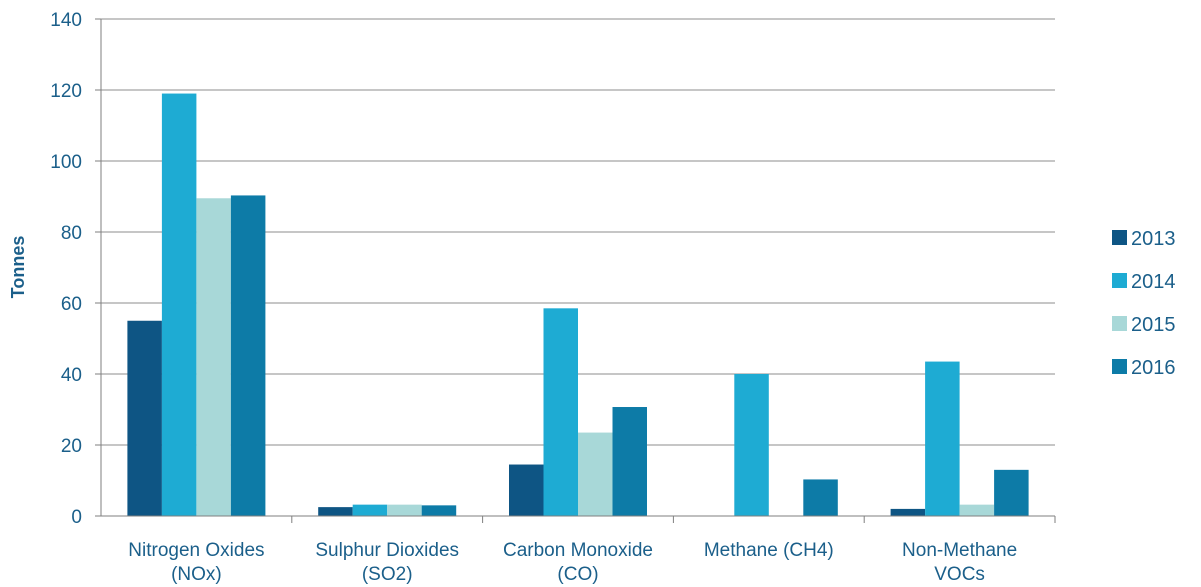 The width and height of the screenshot is (1201, 587). What do you see at coordinates (71, 375) in the screenshot?
I see `y-tick-label: 40` at bounding box center [71, 375].